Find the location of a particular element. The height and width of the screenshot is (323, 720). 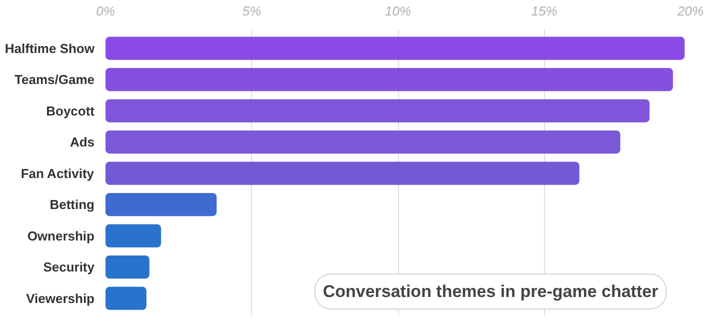

y-tick-label: Fan Activity is located at coordinates (57, 173).